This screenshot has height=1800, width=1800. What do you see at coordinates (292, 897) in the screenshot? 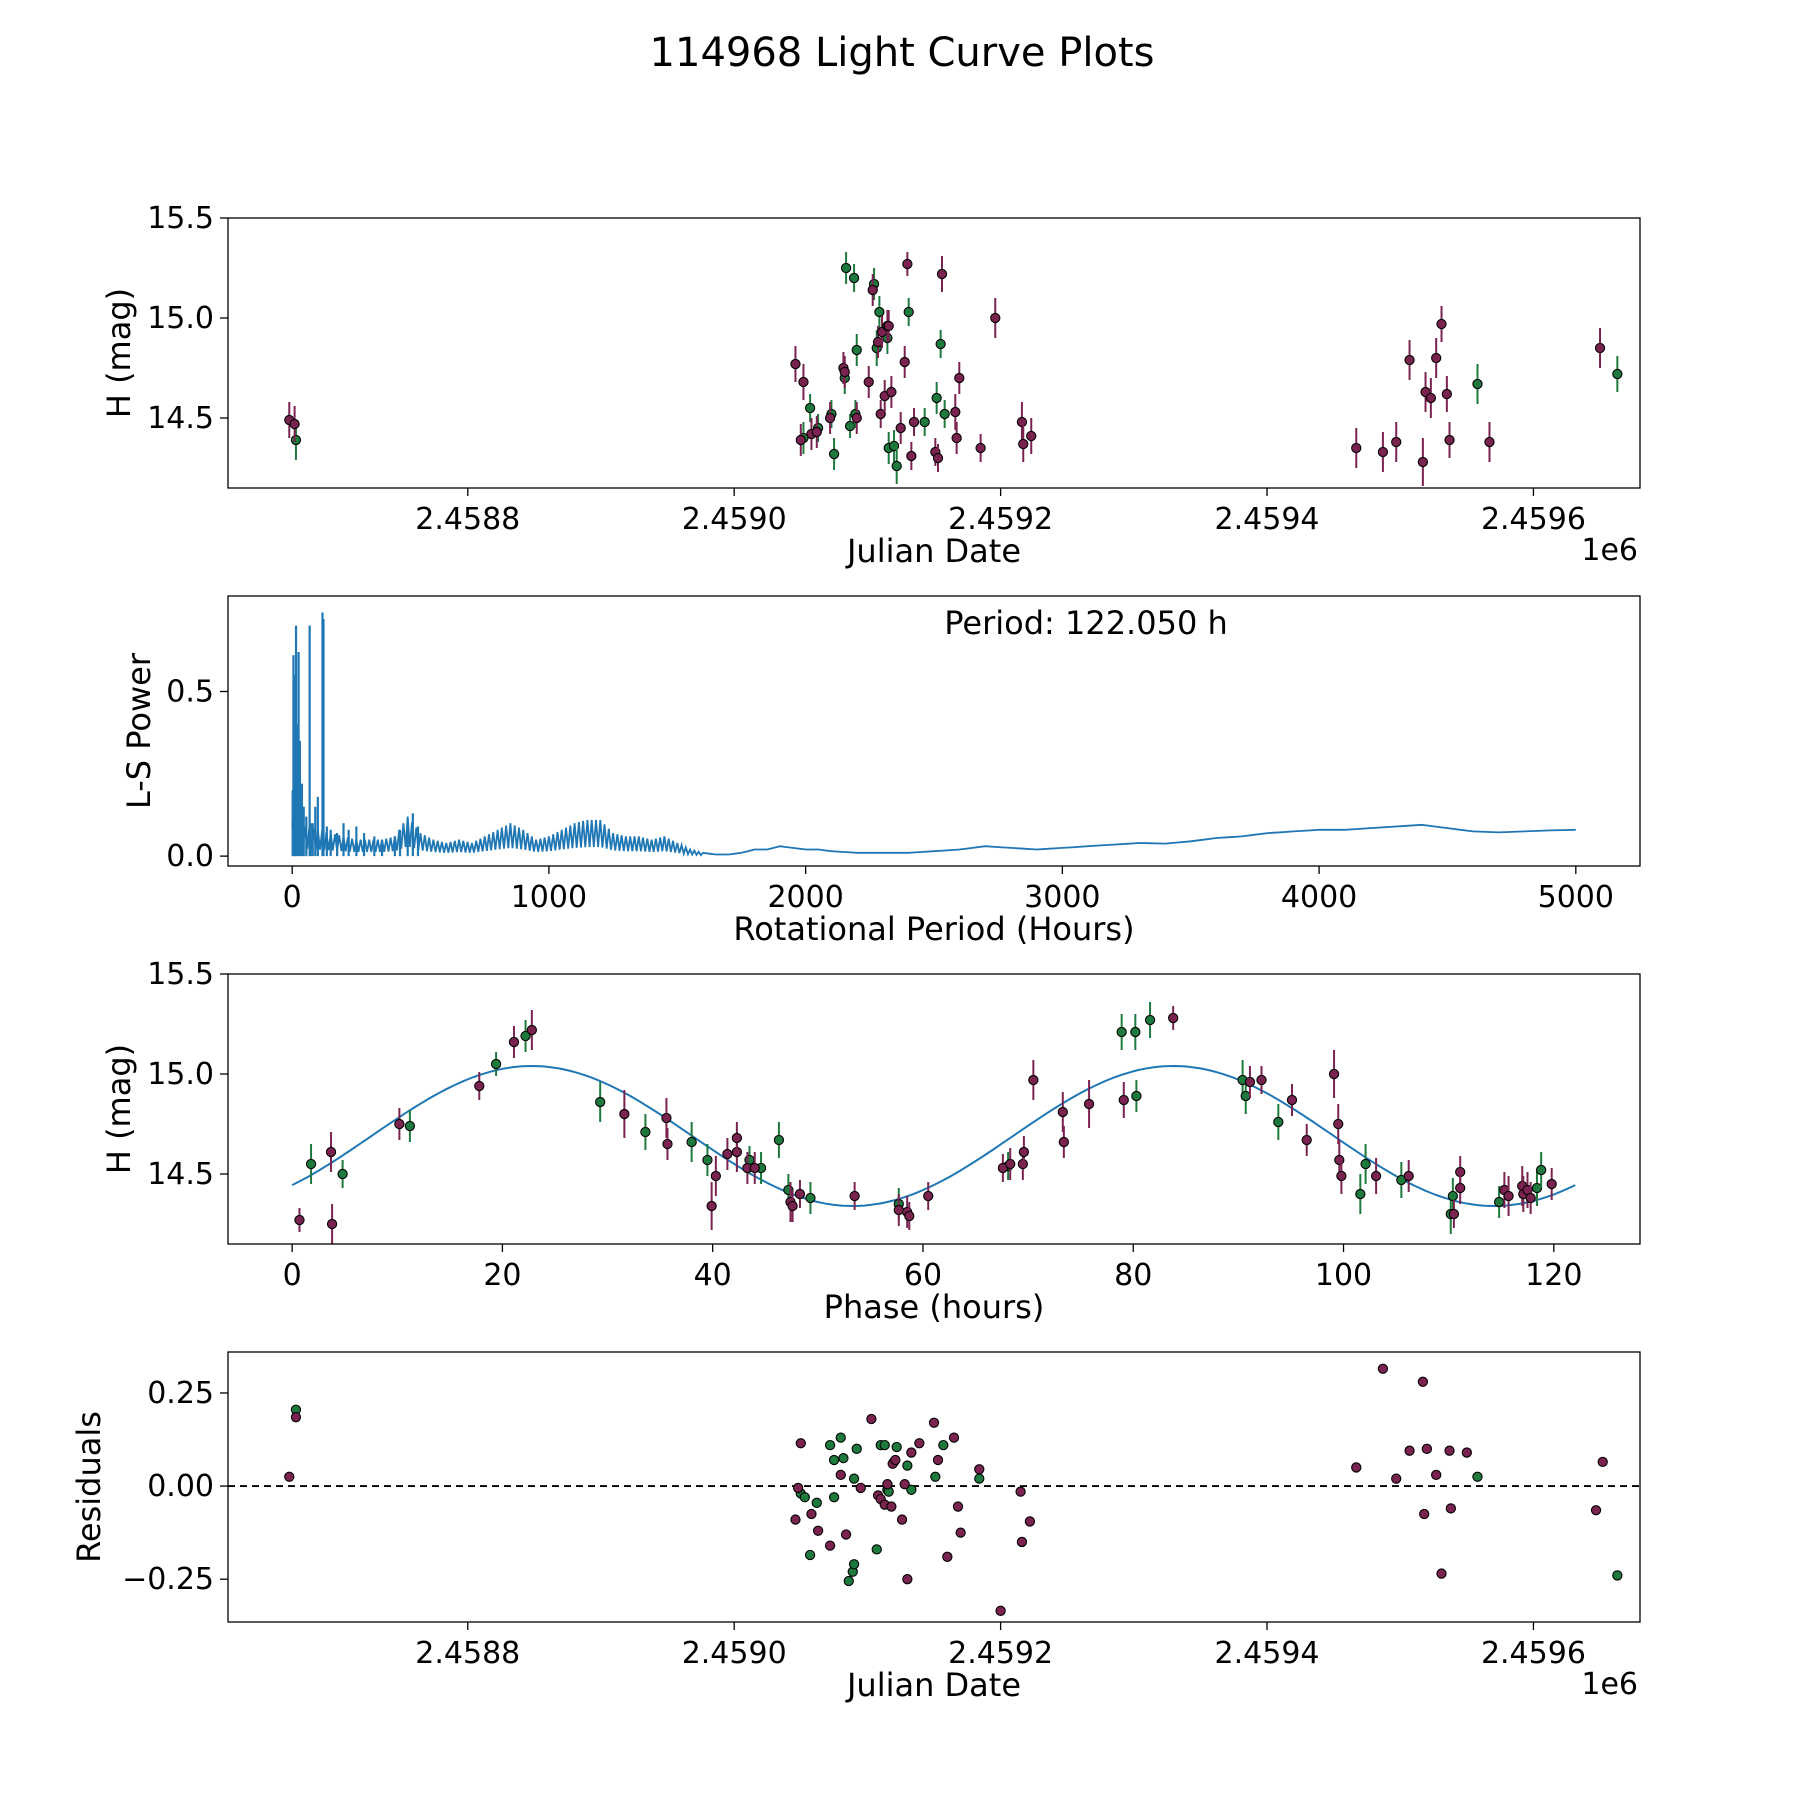
I see `periodogram-xtick-label: 0` at bounding box center [292, 897].